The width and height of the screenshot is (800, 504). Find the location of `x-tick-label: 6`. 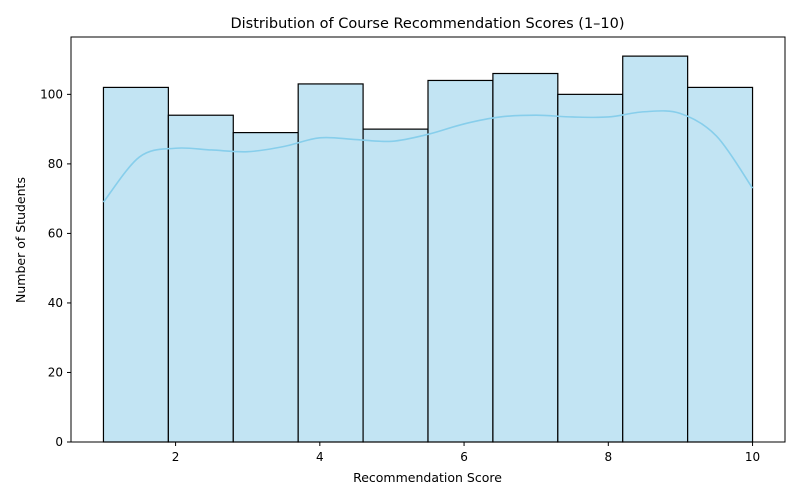

x-tick-label: 6 is located at coordinates (464, 457).